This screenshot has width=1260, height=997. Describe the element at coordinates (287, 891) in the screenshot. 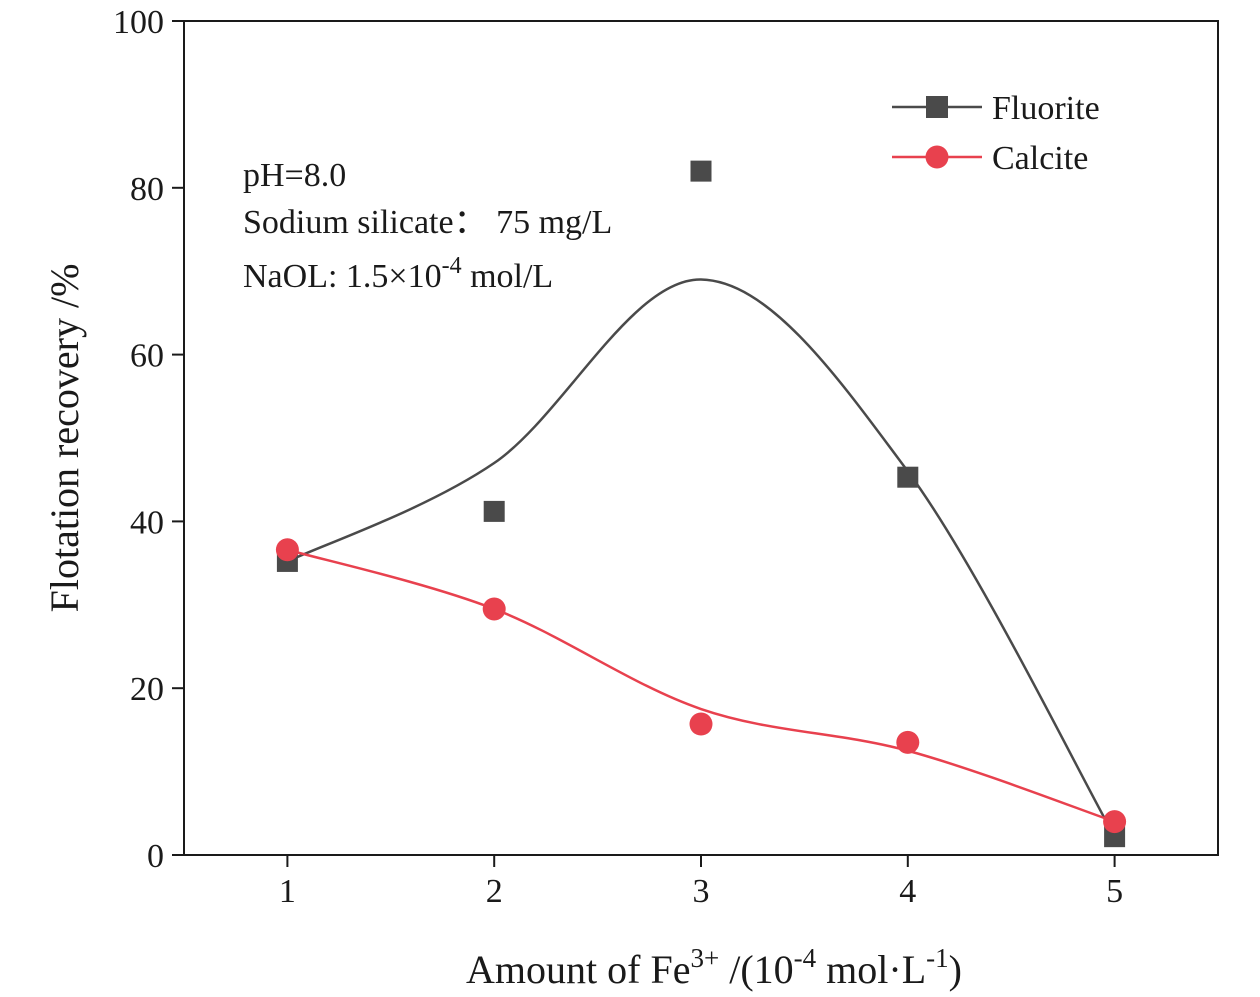

I see `x-tick-label: 1` at that location.